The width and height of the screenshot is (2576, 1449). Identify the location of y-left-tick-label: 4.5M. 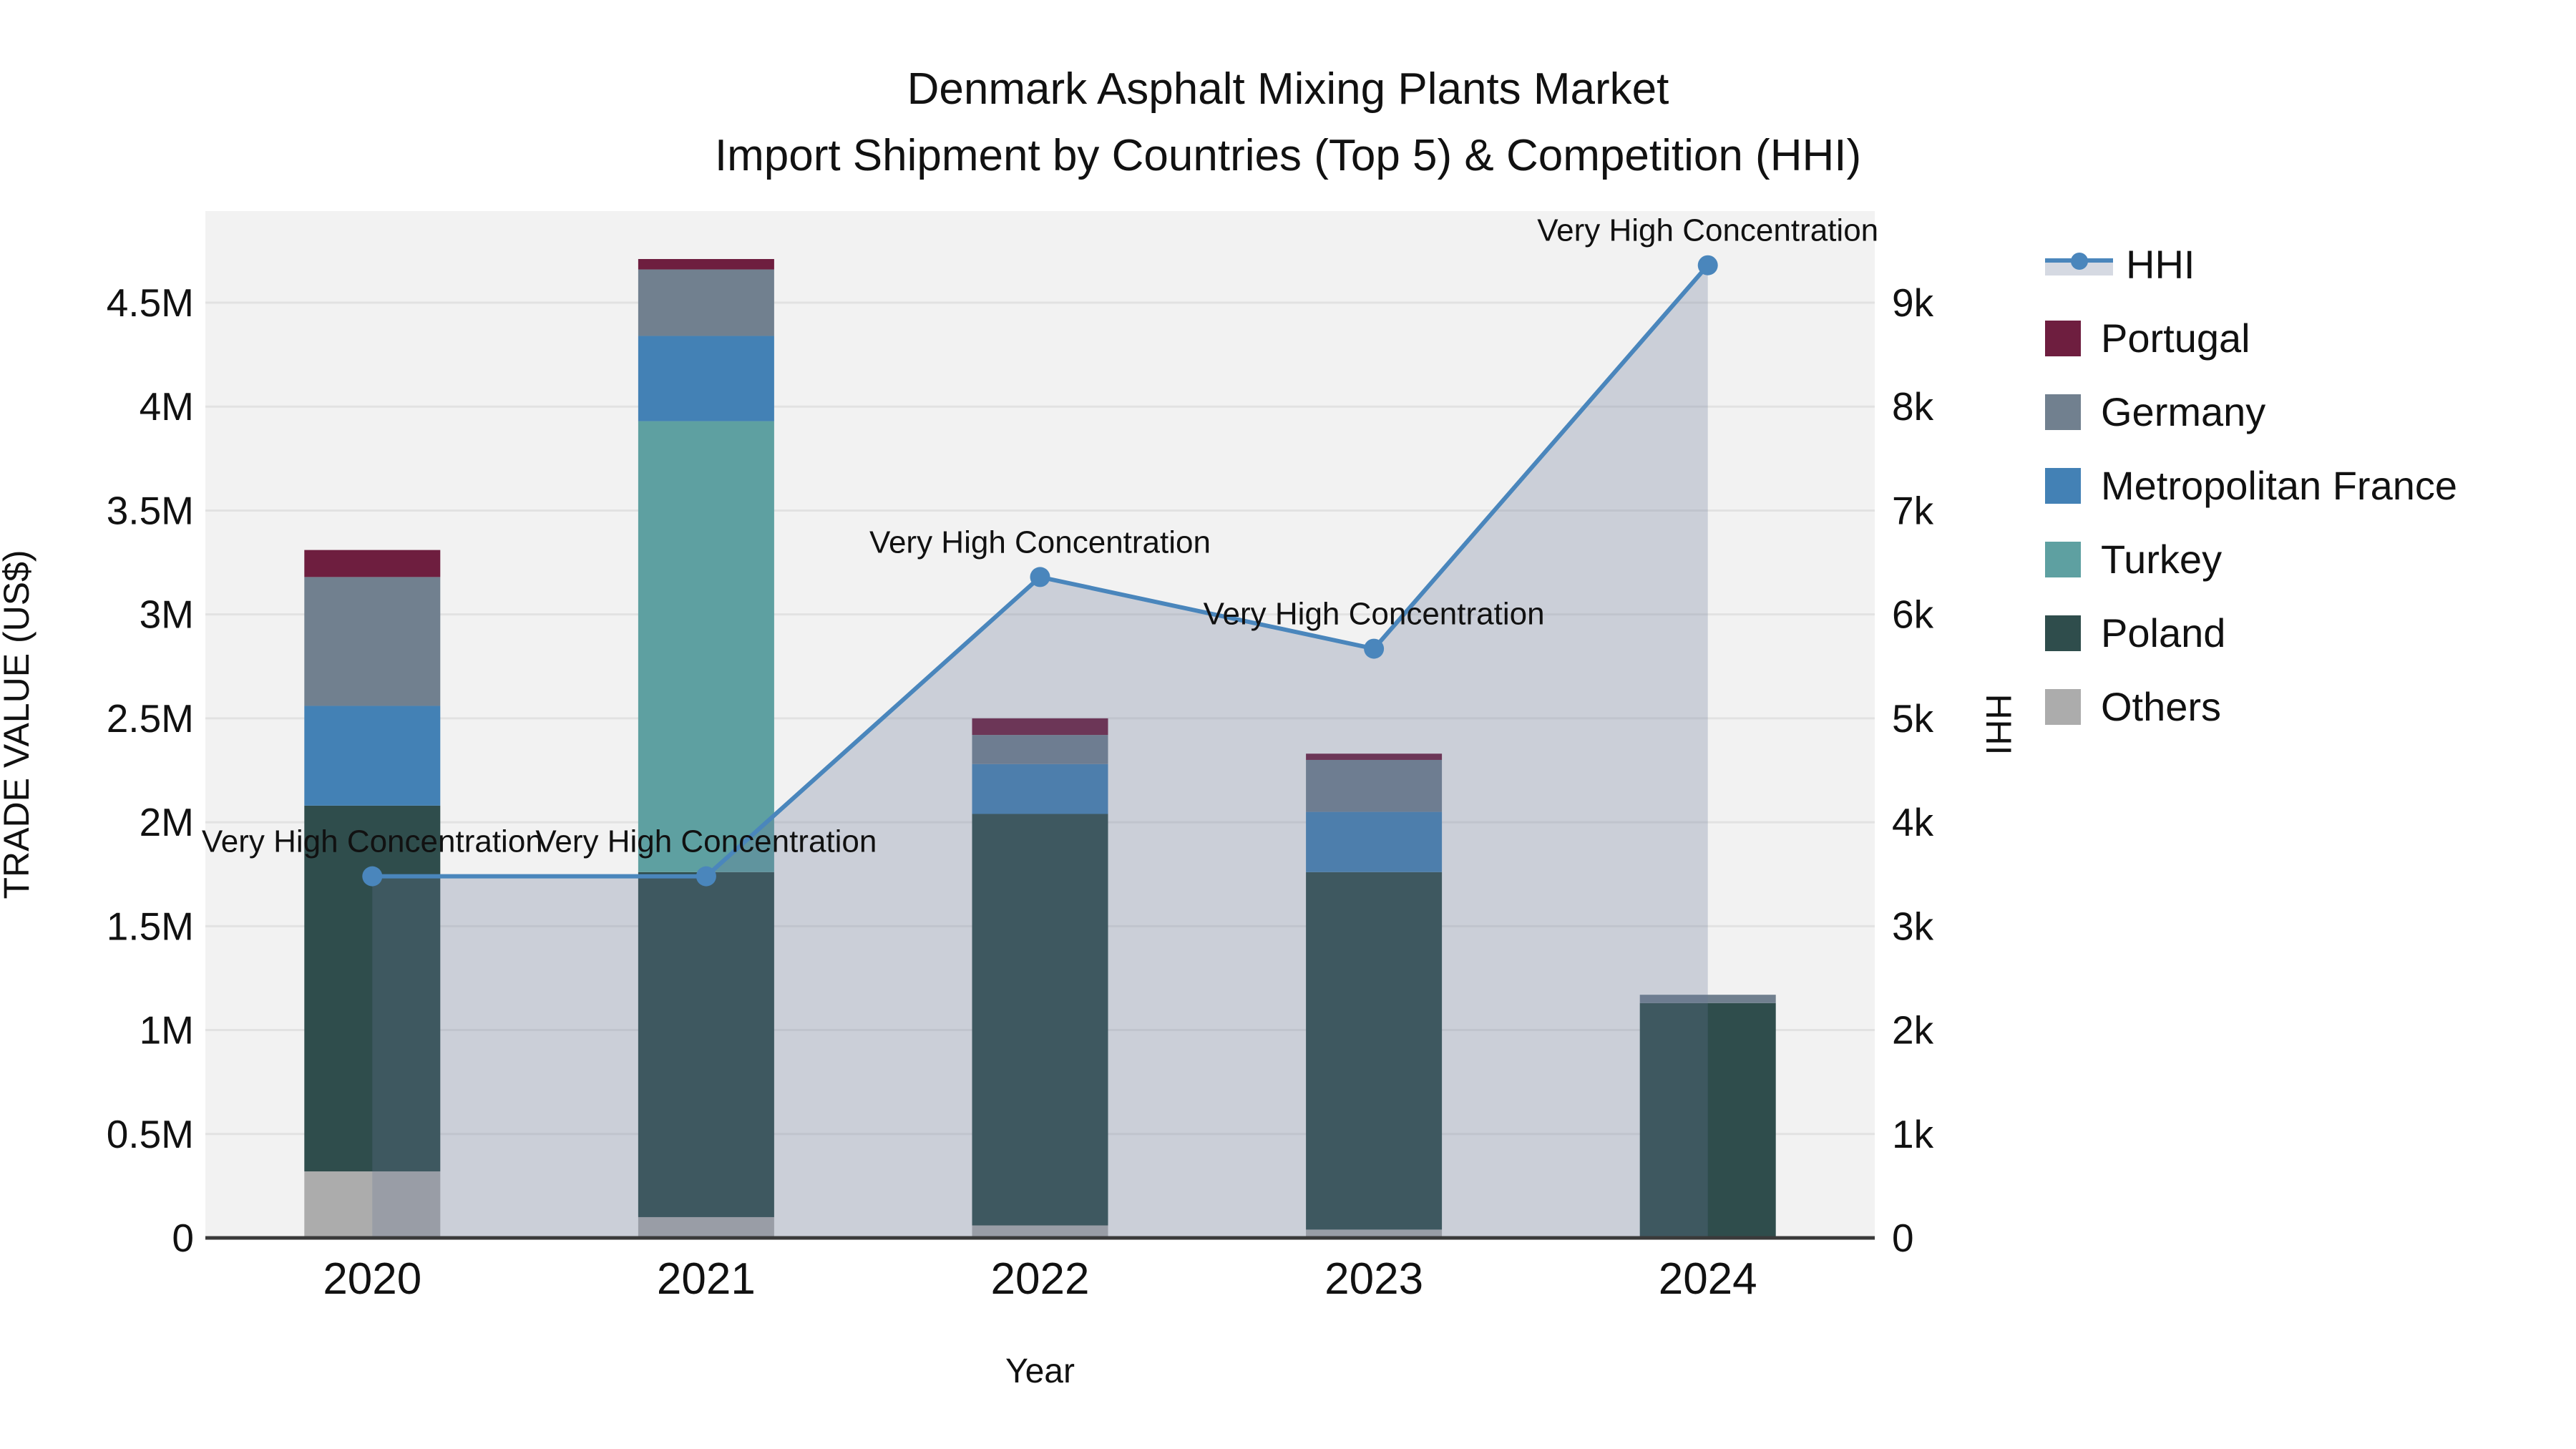
(150, 302).